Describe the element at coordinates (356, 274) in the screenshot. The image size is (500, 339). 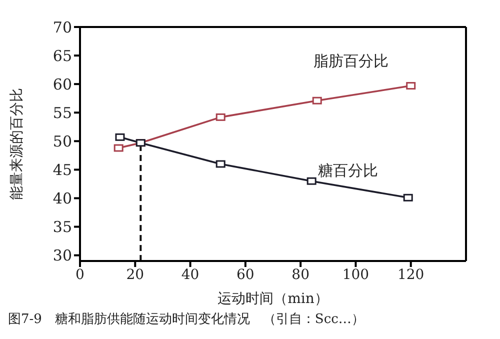
I see `x-tick-label: 100` at that location.